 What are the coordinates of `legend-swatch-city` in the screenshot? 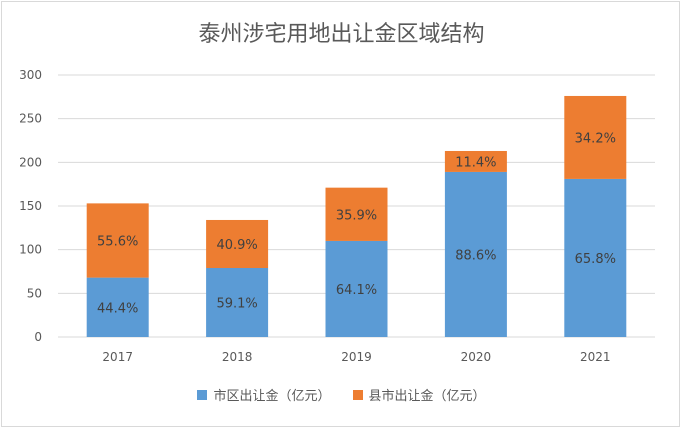 It's located at (202, 394).